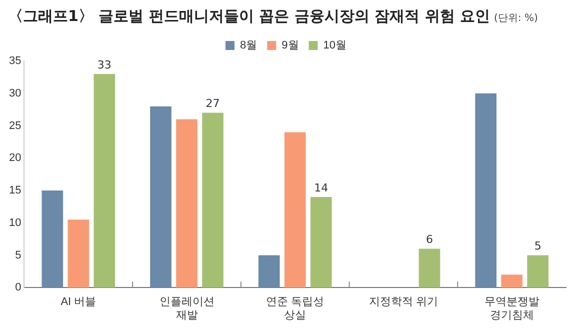 Image resolution: width=576 pixels, height=330 pixels. What do you see at coordinates (290, 46) in the screenshot?
I see `legend-label: 9월` at bounding box center [290, 46].